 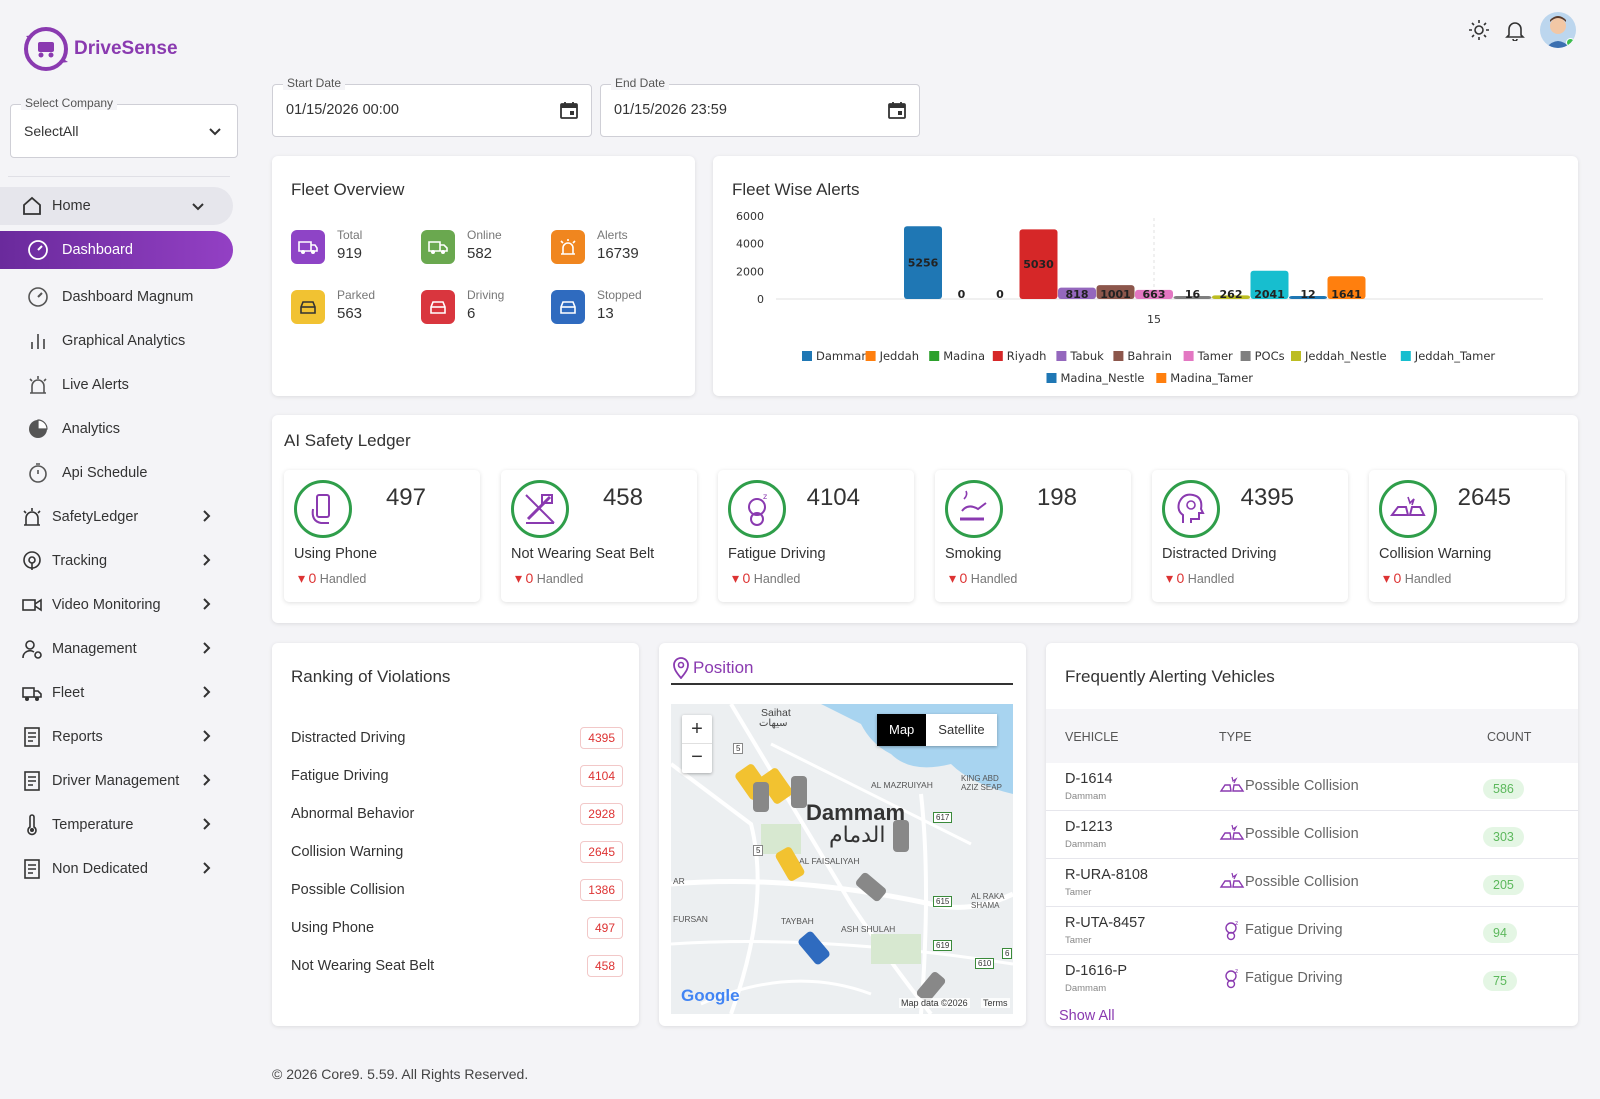 I want to click on column-header-type: TYPE, so click(x=1235, y=737).